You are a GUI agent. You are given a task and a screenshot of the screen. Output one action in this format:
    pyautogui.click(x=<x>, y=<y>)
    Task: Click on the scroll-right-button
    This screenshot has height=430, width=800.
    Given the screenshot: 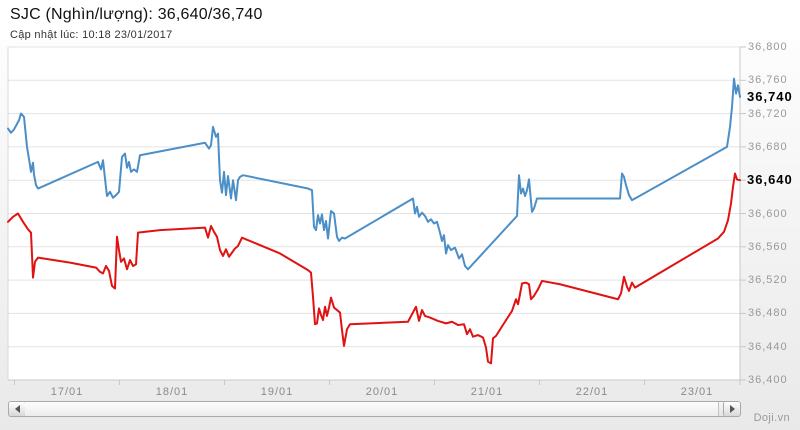 What is the action you would take?
    pyautogui.click(x=731, y=409)
    